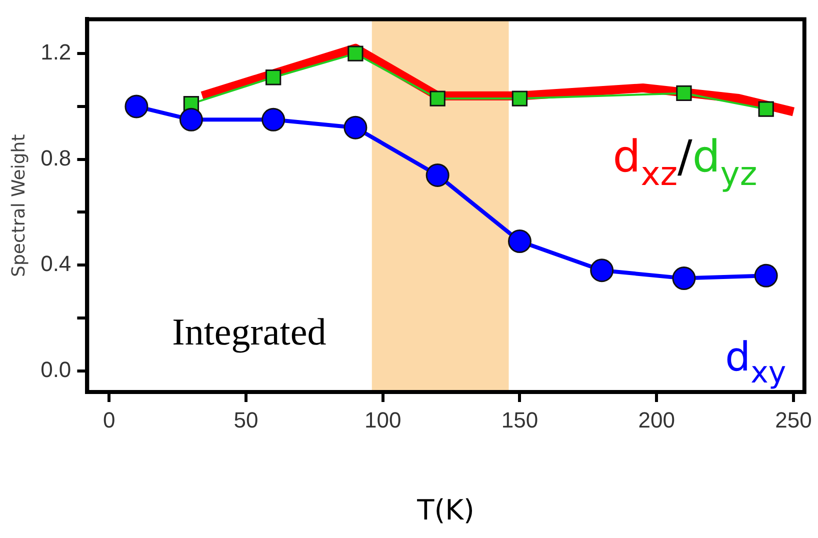 The width and height of the screenshot is (818, 538). I want to click on x-tick-label: 250, so click(793, 419).